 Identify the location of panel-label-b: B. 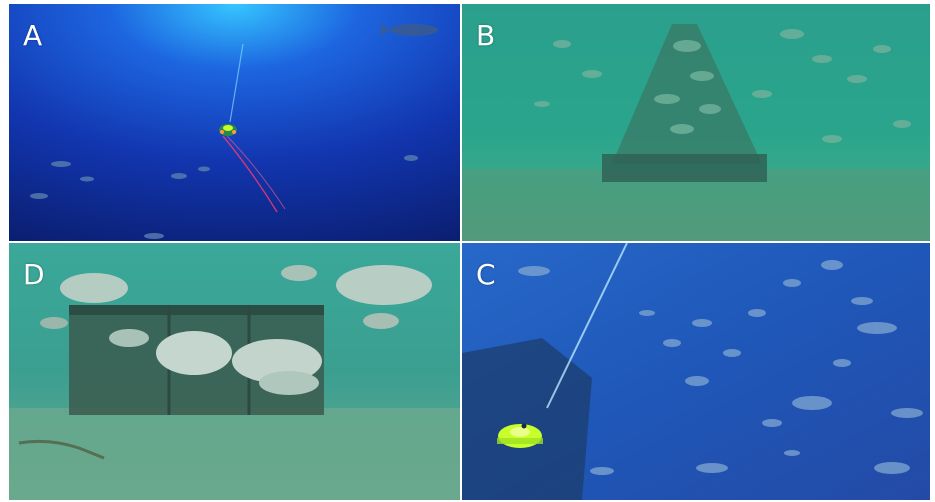
(486, 35).